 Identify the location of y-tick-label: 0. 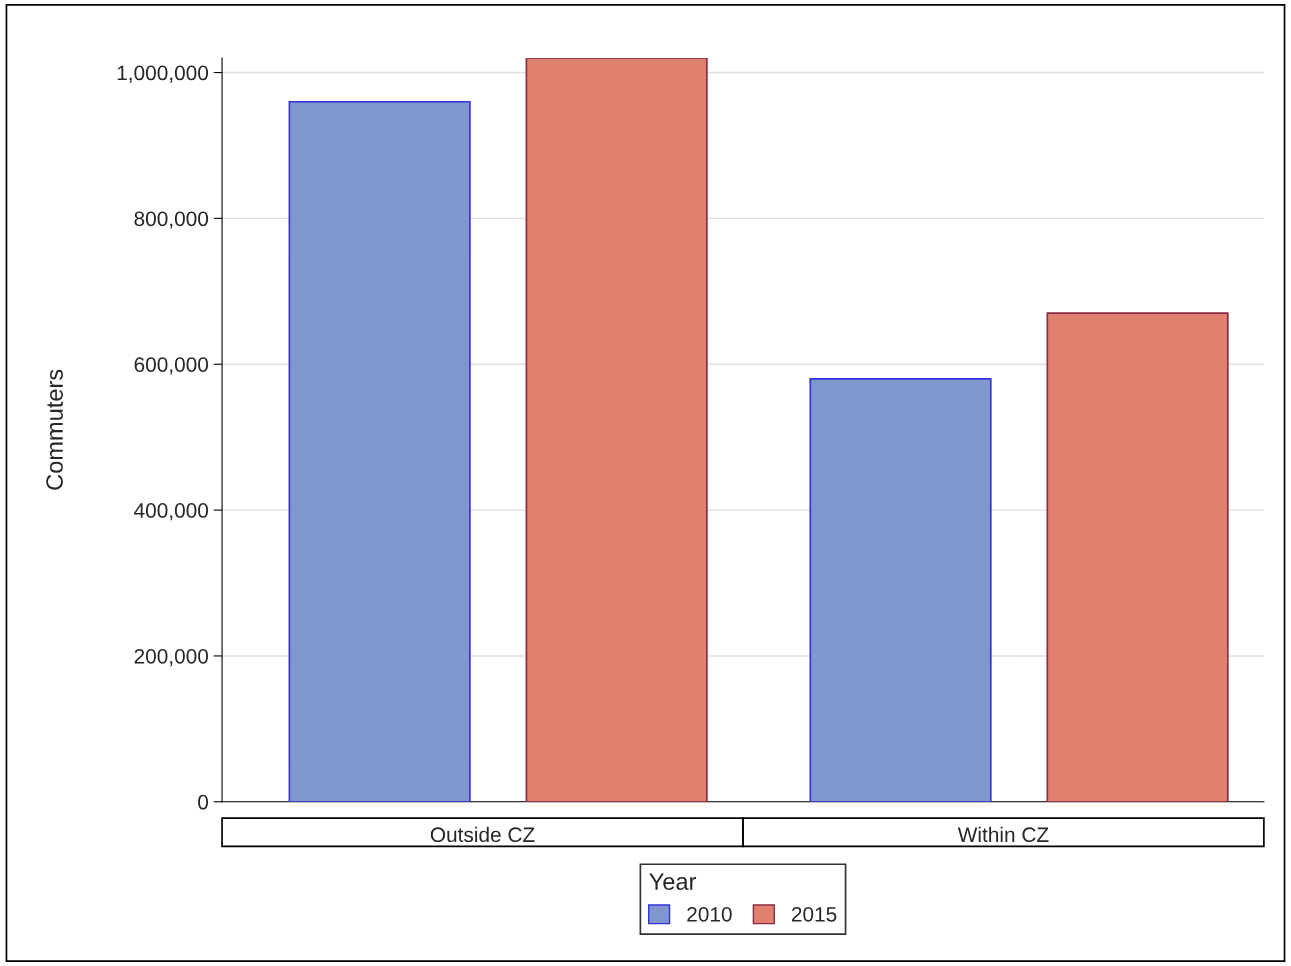
(203, 802).